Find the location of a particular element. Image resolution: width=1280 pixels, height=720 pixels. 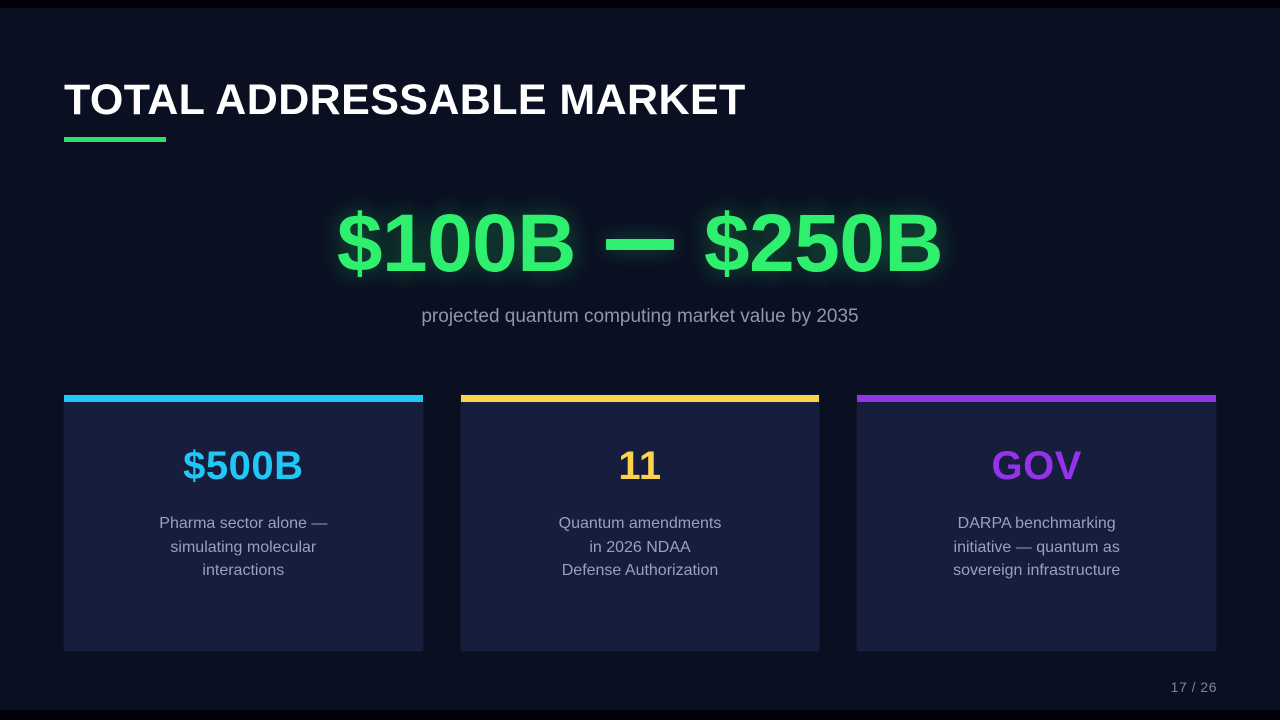

hero-value-row: $100B $250B is located at coordinates (640, 244).